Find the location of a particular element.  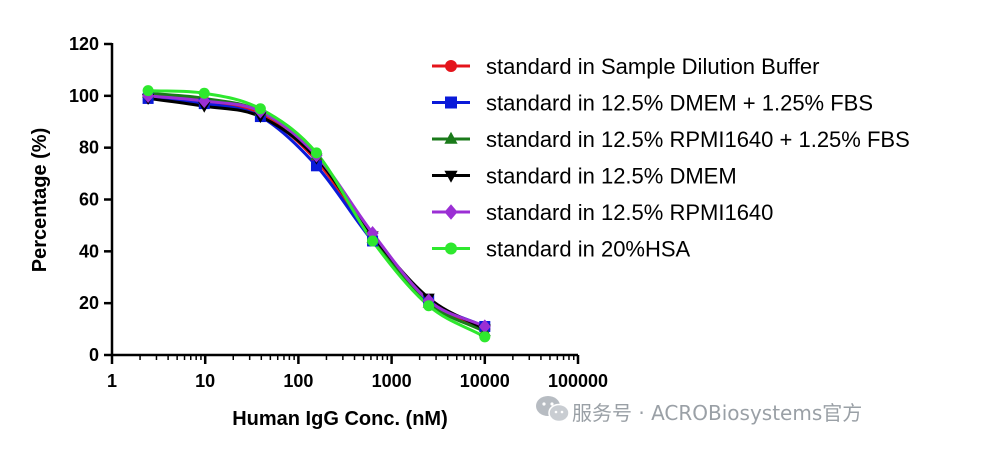

legend-label: standard in 12.5% DMEM + 1.25% FBS is located at coordinates (679, 103).